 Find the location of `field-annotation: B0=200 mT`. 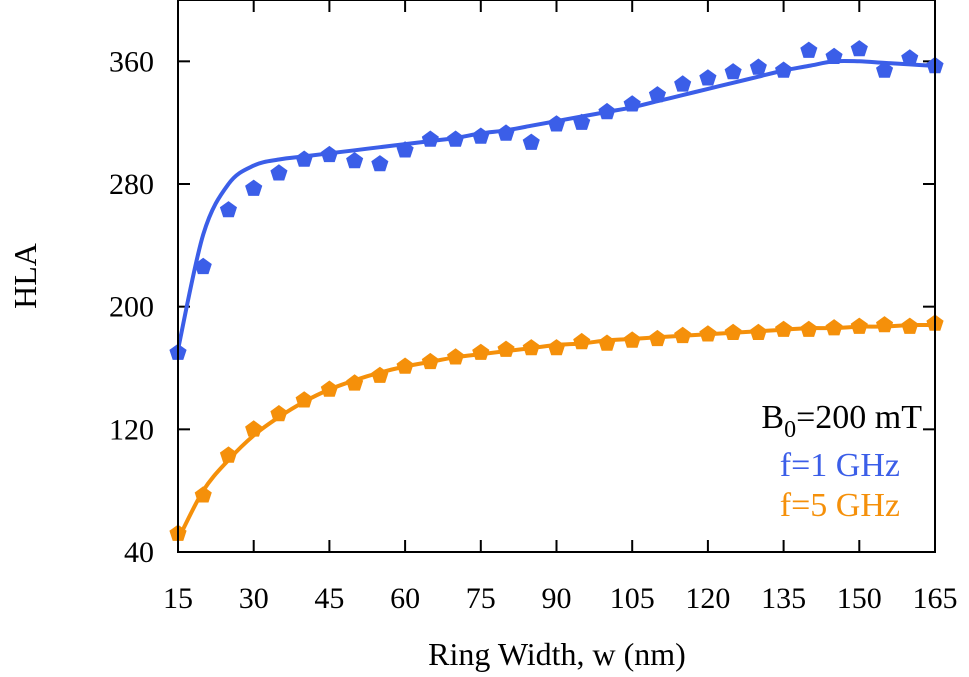

field-annotation: B0=200 mT is located at coordinates (841, 421).